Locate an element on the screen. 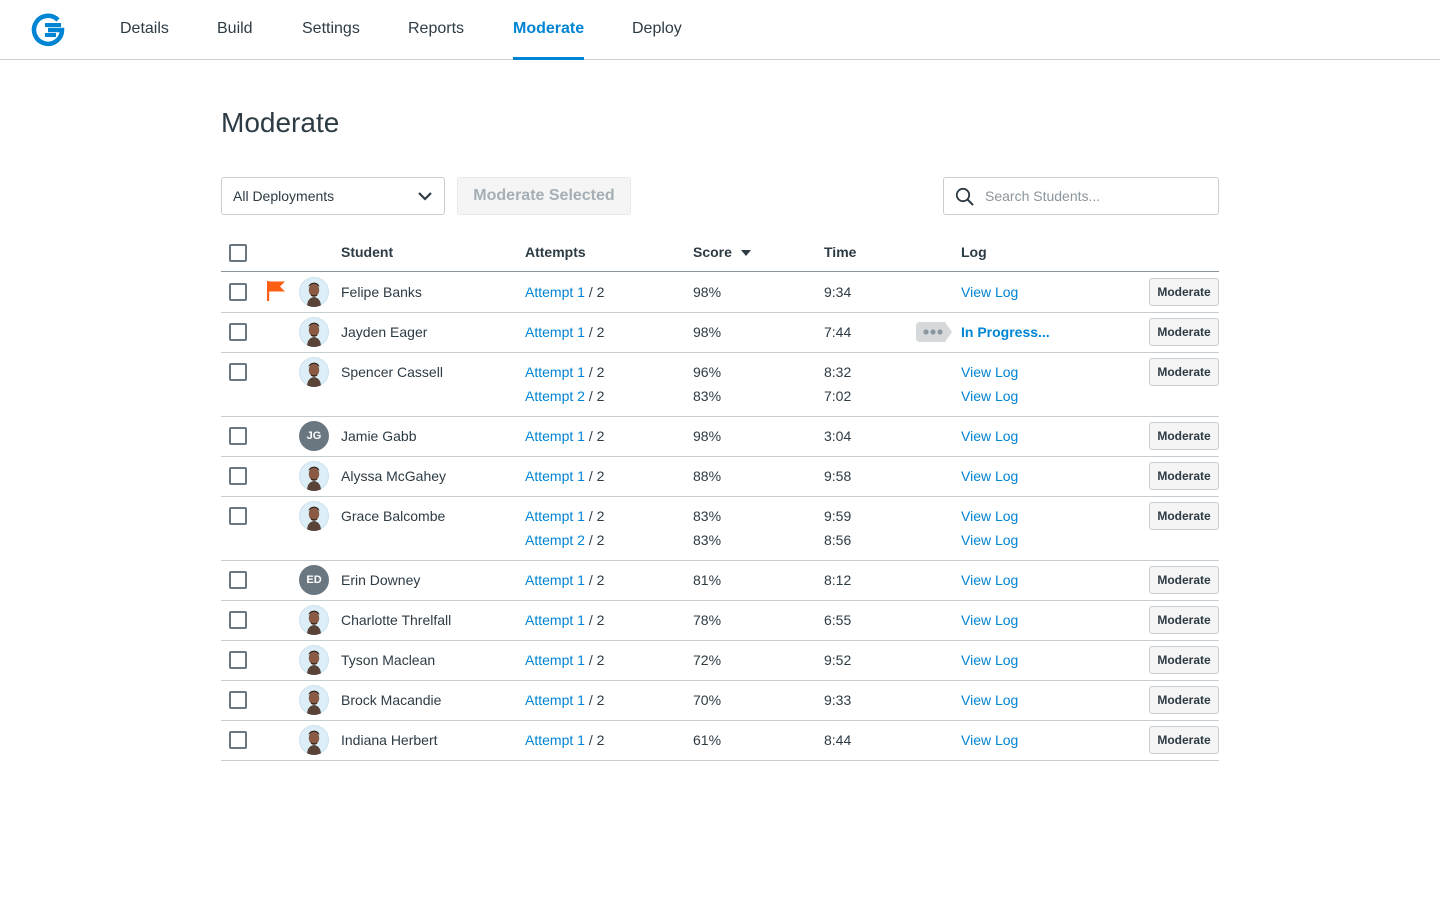 This screenshot has width=1440, height=900. column-header-score: Score is located at coordinates (722, 252).